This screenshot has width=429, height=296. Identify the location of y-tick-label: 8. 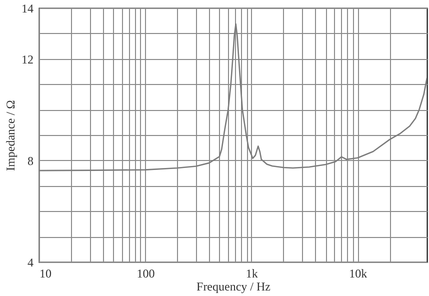
(31, 161).